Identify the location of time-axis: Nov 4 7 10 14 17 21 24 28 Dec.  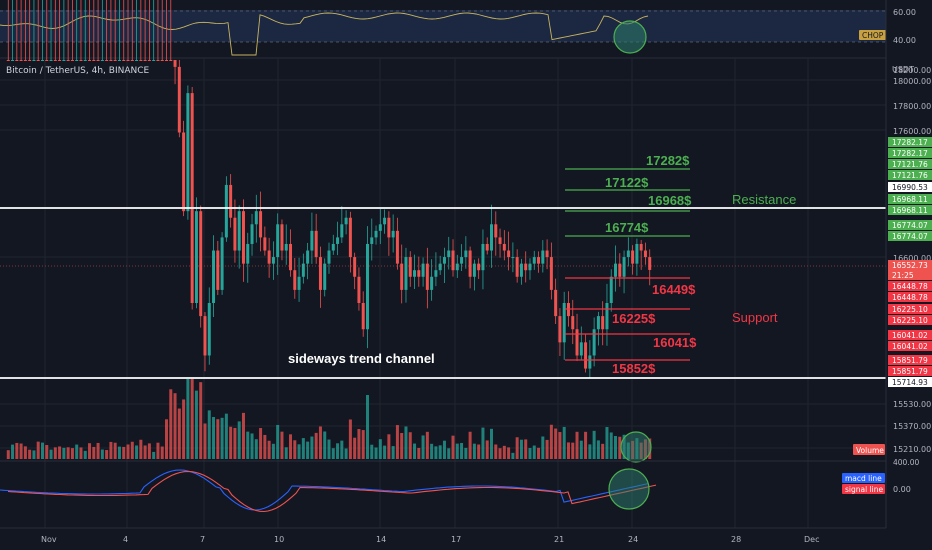
(430, 539).